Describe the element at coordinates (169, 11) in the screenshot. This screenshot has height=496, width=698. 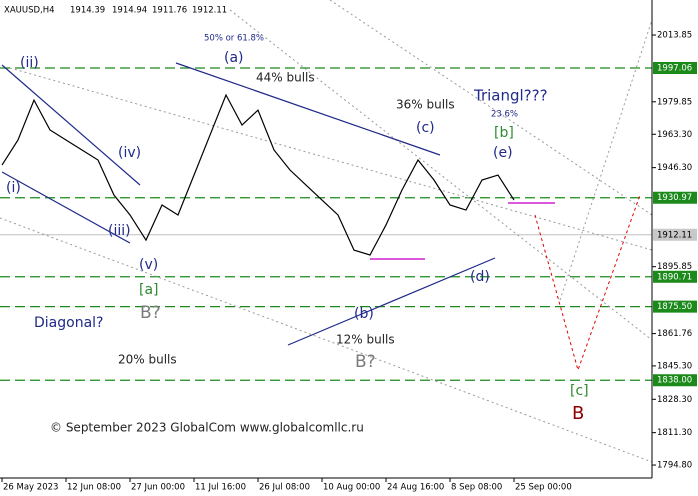
I see `ohlc-value: 1911.76` at that location.